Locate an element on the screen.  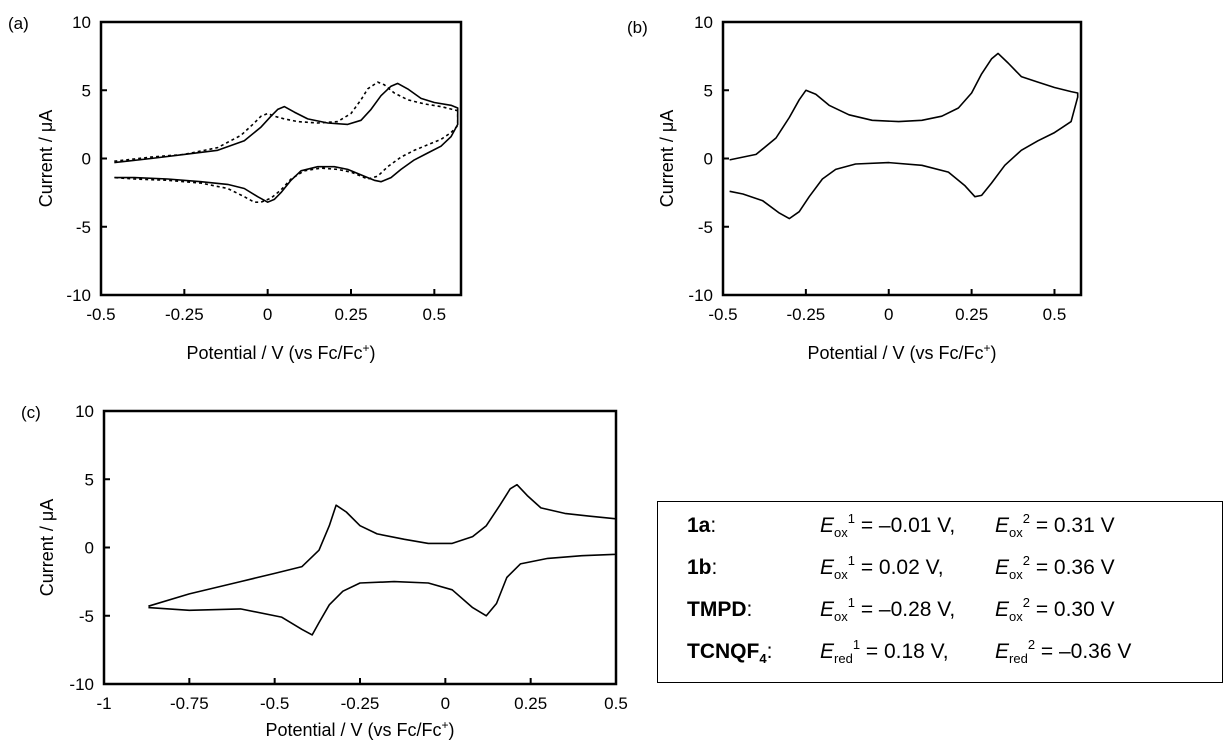
panel-label: (c) is located at coordinates (31, 412).